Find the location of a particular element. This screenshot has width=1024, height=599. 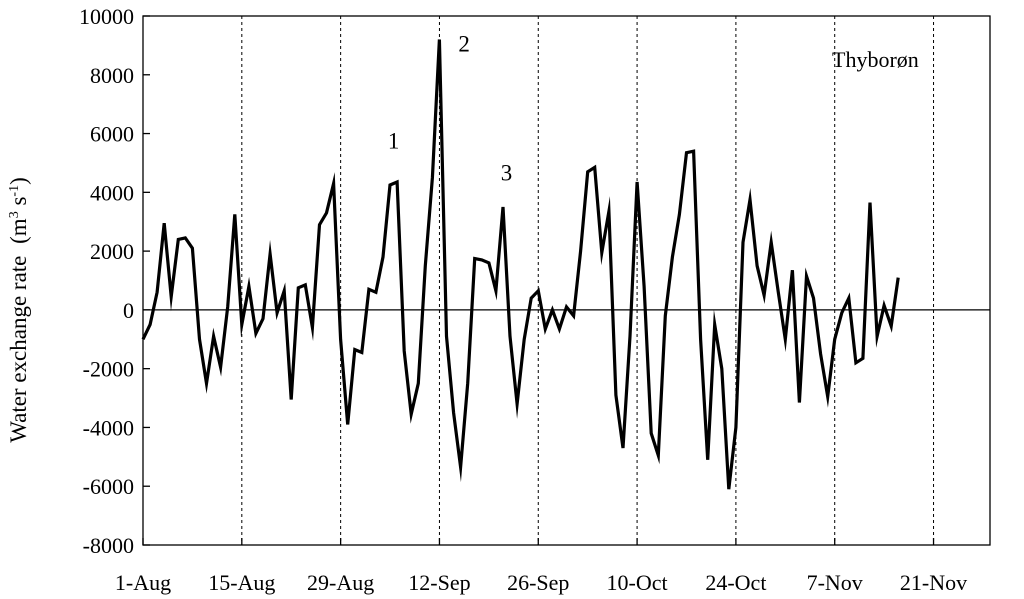

y-tick-label: 10000 is located at coordinates (106, 16).